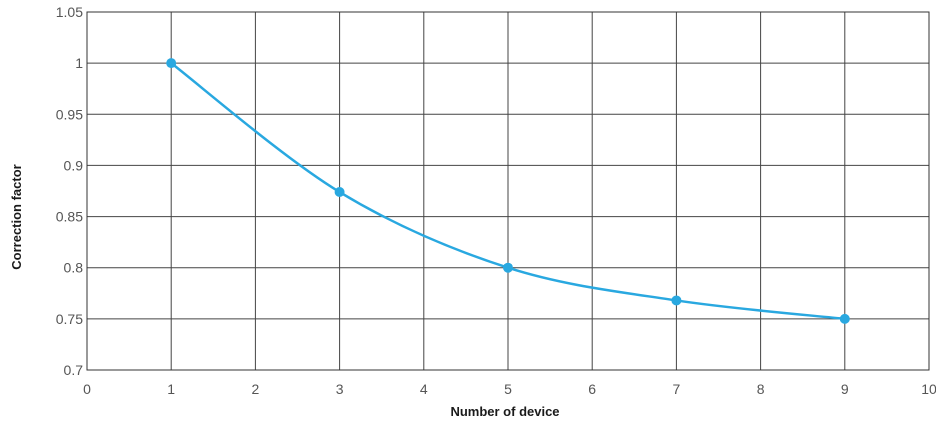 The image size is (936, 425). What do you see at coordinates (424, 389) in the screenshot?
I see `x-tick-label: 4` at bounding box center [424, 389].